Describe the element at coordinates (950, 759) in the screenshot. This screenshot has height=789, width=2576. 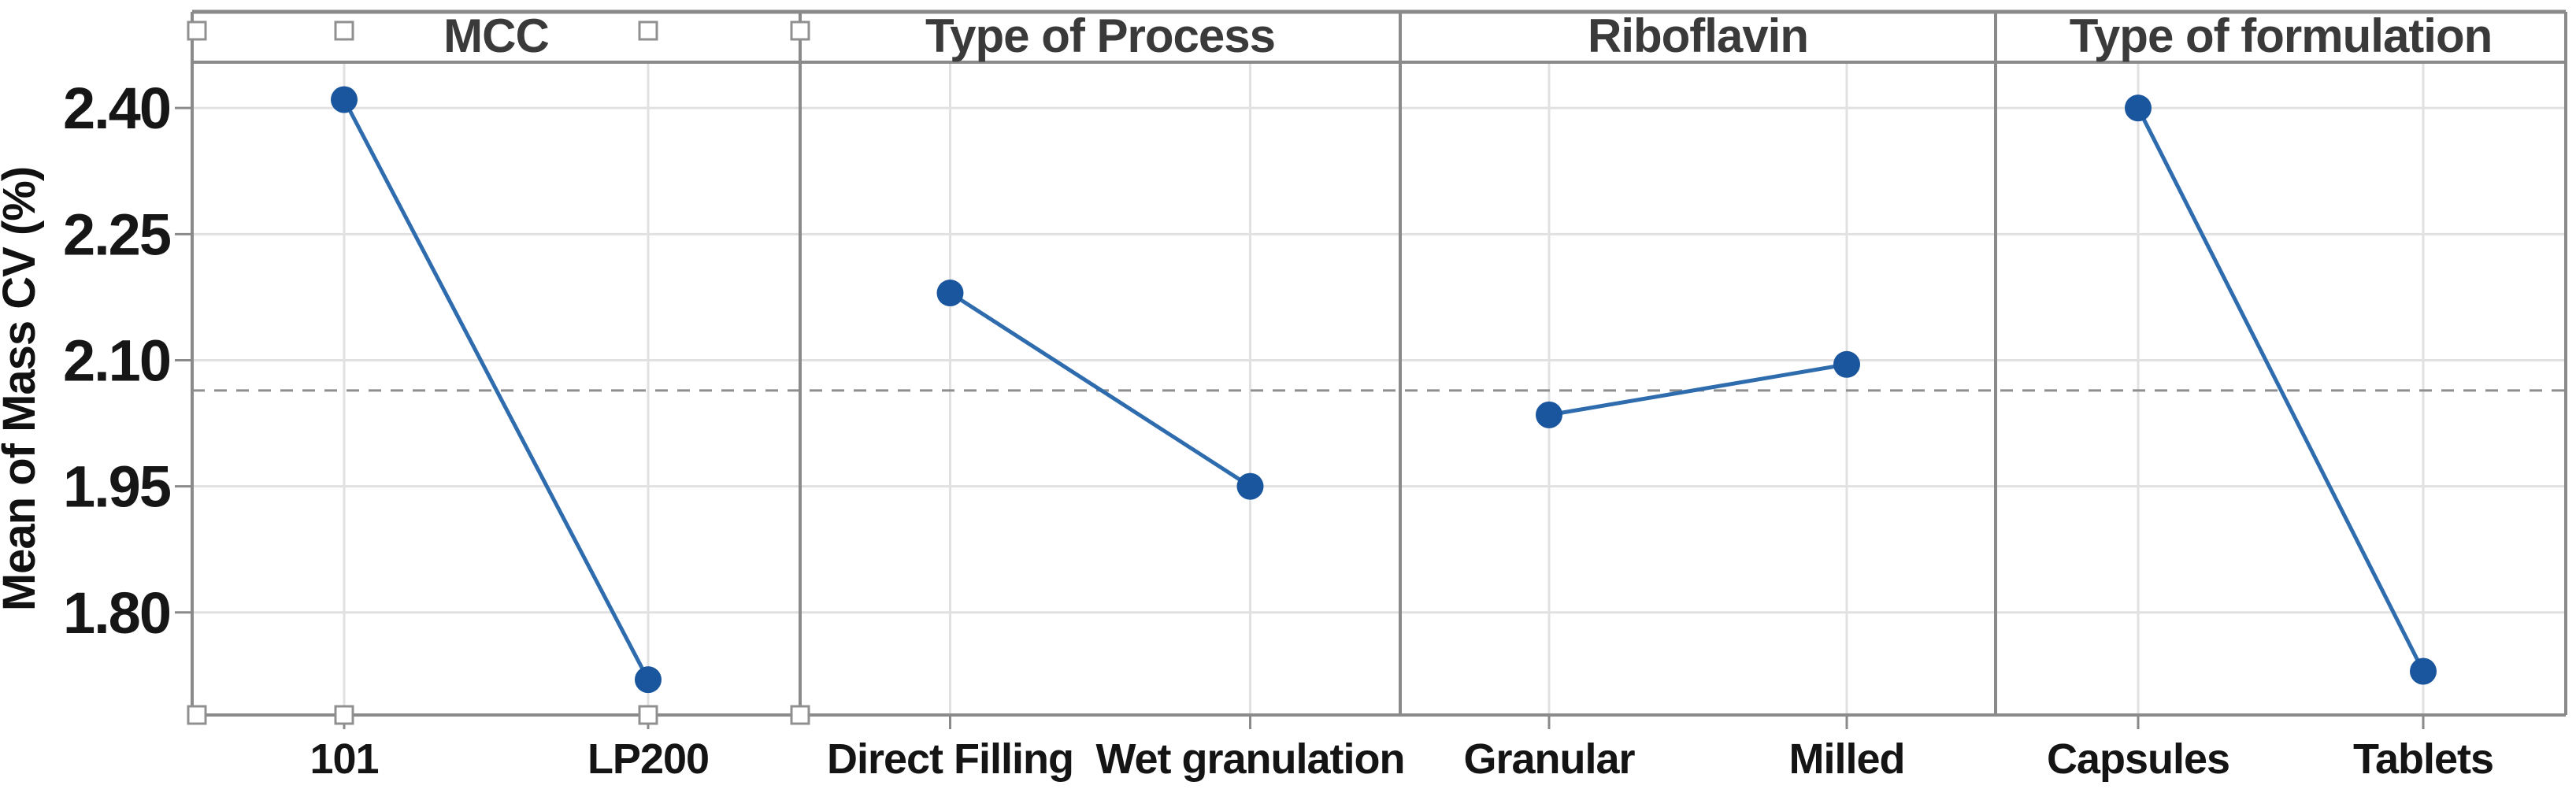
I see `category-label: Direct Filling` at that location.